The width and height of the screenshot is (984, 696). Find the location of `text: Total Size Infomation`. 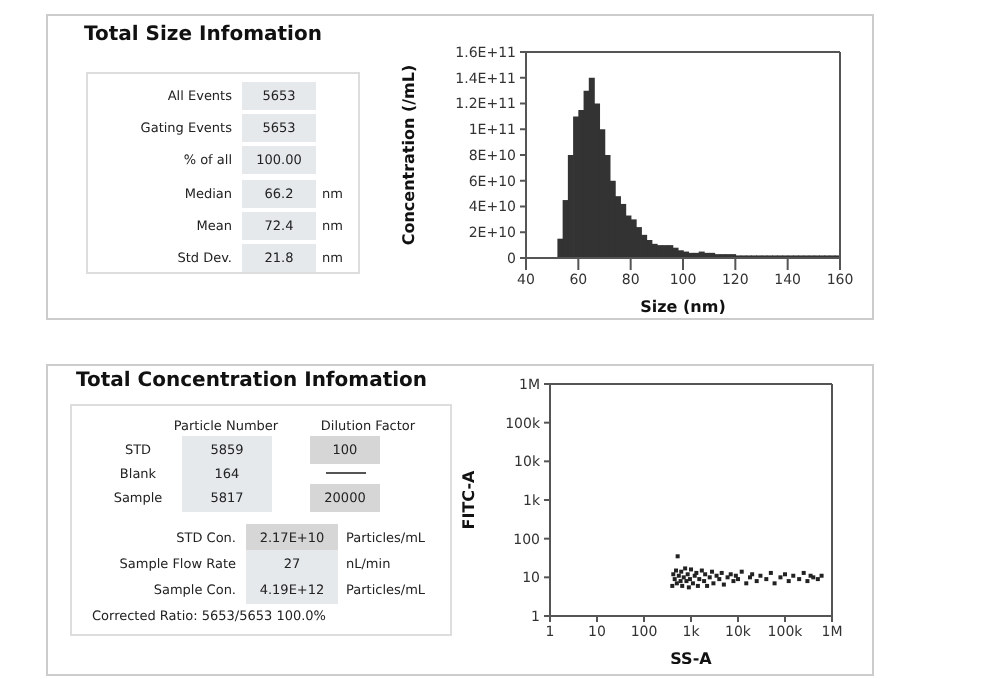

text: Total Size Infomation is located at coordinates (203, 35).